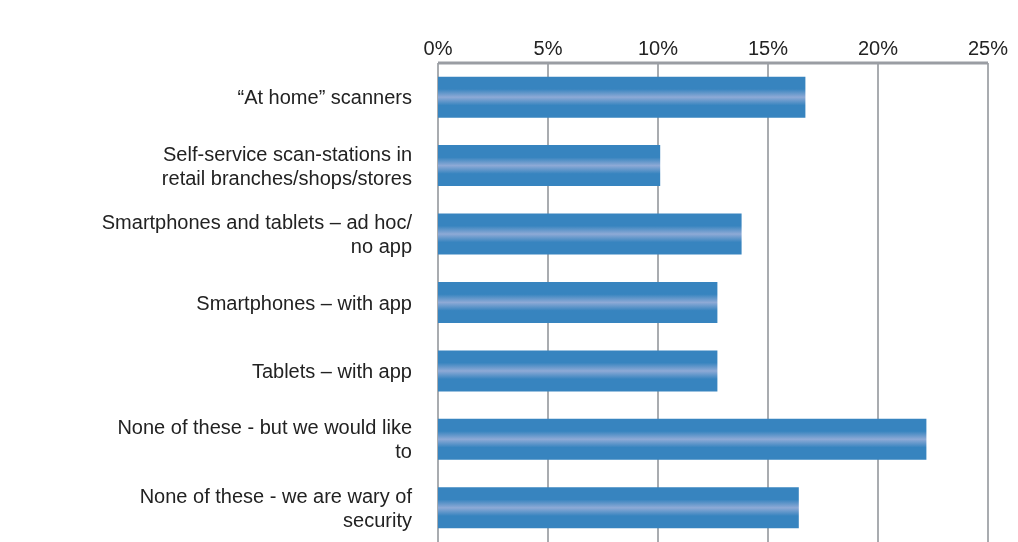  Describe the element at coordinates (331, 370) in the screenshot. I see `y-tick-label: Tablets – with app` at that location.